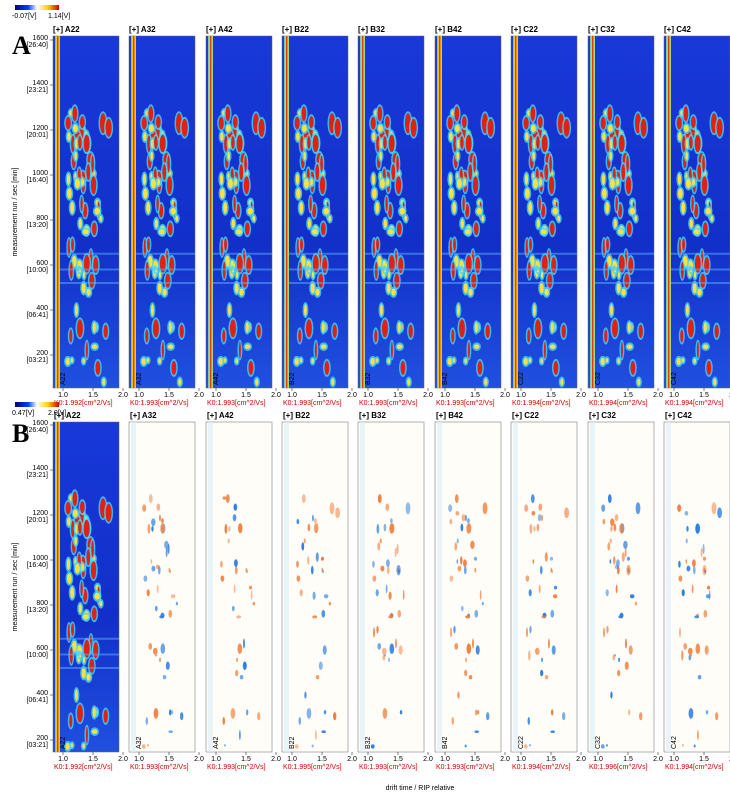 This screenshot has height=796, width=730. I want to click on subplot-title: [+] C32, so click(601, 29).